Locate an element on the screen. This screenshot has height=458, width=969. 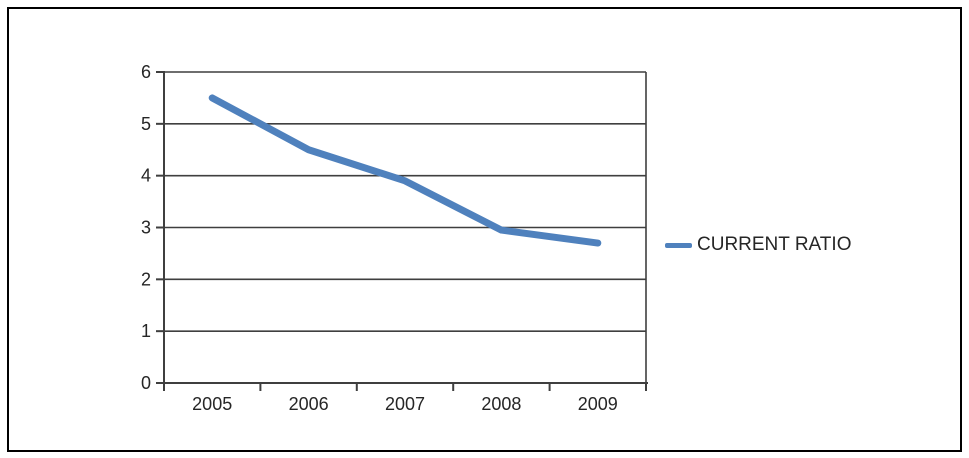
x-tick-label: 2007 is located at coordinates (405, 404).